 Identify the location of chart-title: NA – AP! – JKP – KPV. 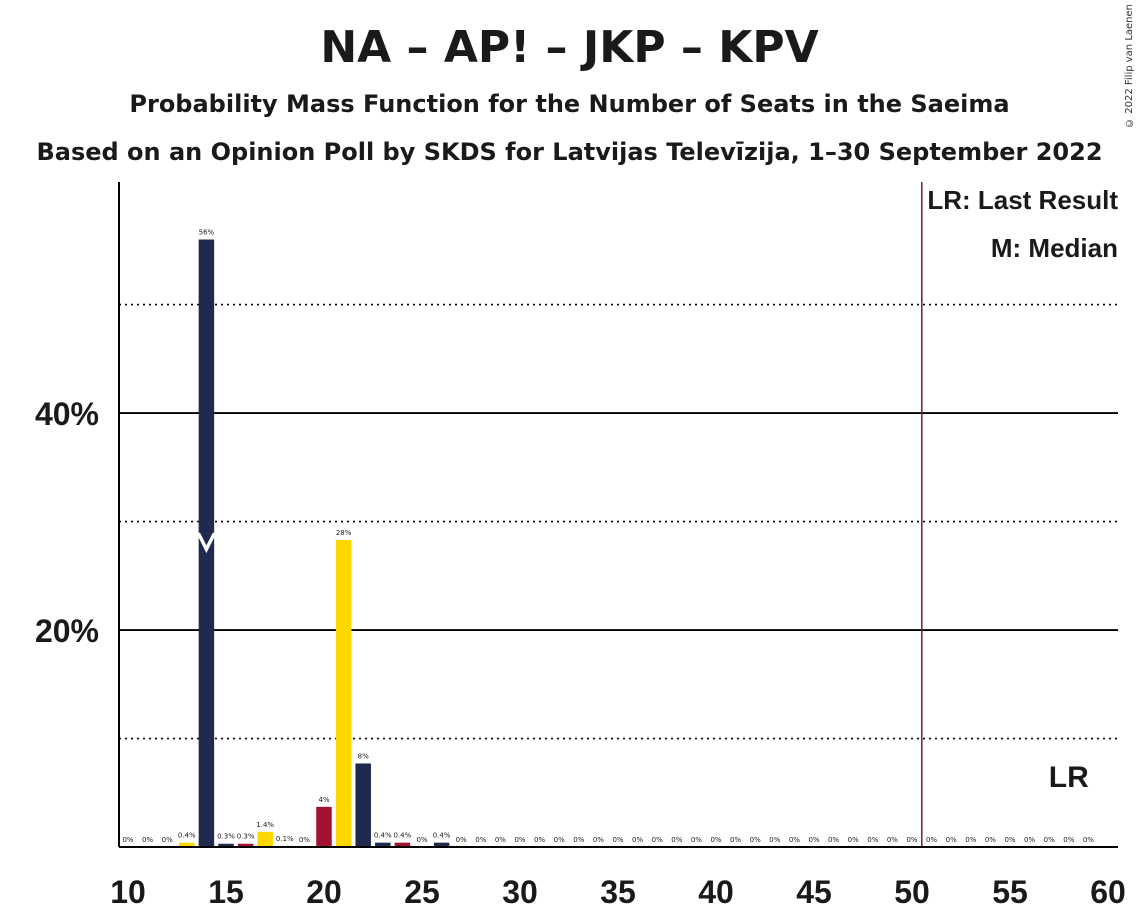
(569, 47).